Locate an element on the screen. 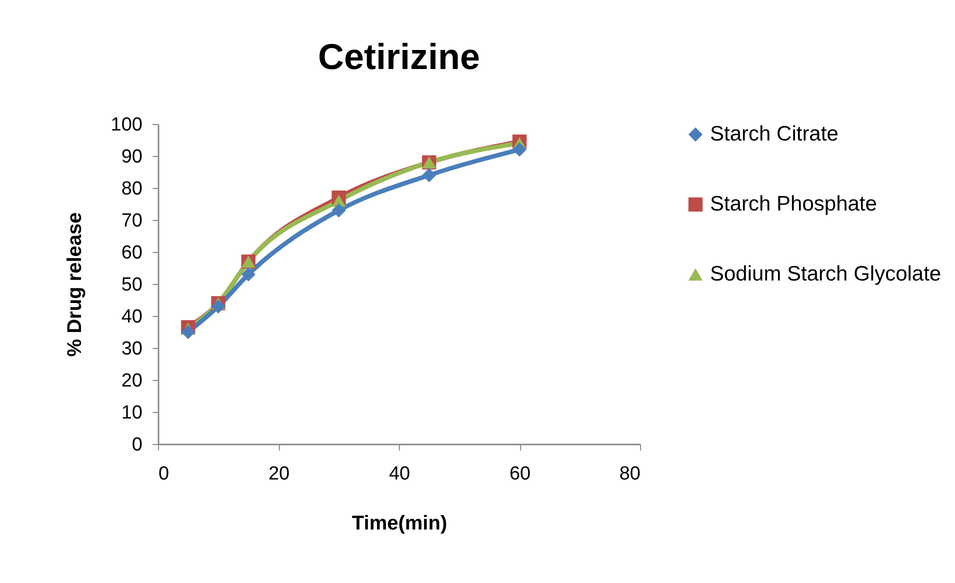 The width and height of the screenshot is (955, 583). y-tick-label: 90 is located at coordinates (131, 157).